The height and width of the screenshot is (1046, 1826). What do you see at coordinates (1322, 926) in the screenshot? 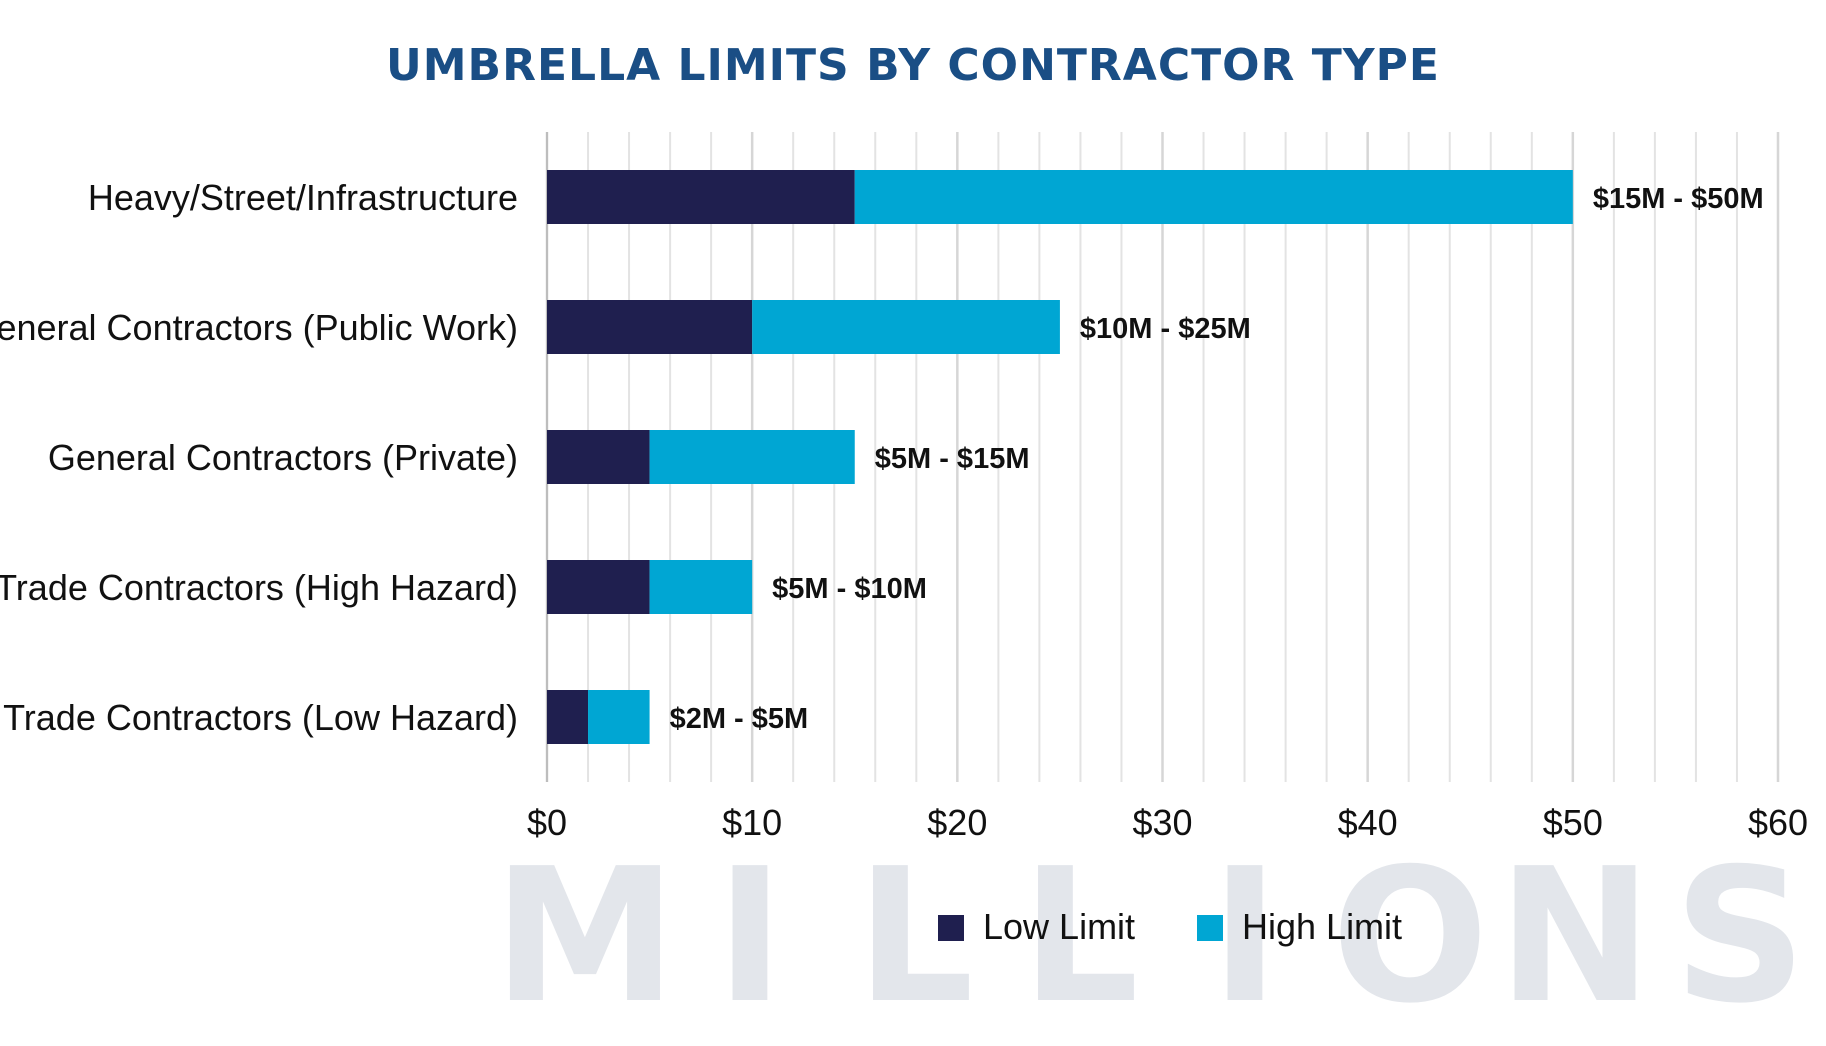
I see `legend-label-high-limit: High Limit` at bounding box center [1322, 926].